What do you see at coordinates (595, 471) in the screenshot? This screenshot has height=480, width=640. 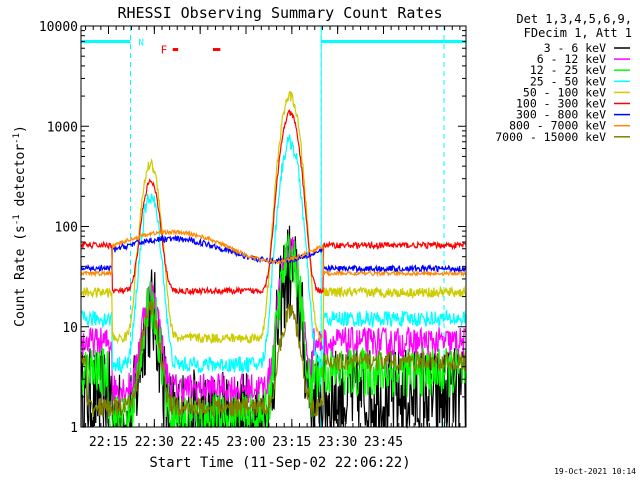 I see `footer-timestamp: 19-Oct-2021 10:14` at bounding box center [595, 471].